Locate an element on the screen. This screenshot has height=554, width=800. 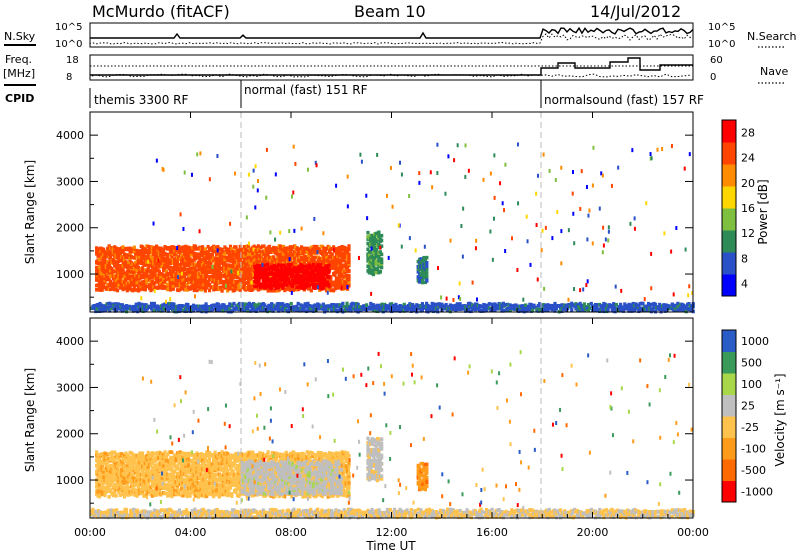
freq-panel: Freq. [MHz] 18 8 60 0 Nave is located at coordinates (395, 69).